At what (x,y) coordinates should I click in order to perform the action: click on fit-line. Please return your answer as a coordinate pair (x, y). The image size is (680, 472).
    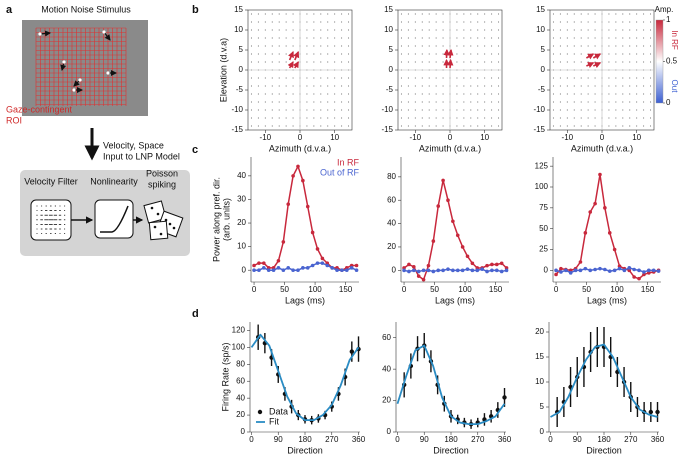
    Looking at the image, I should click on (451, 385).